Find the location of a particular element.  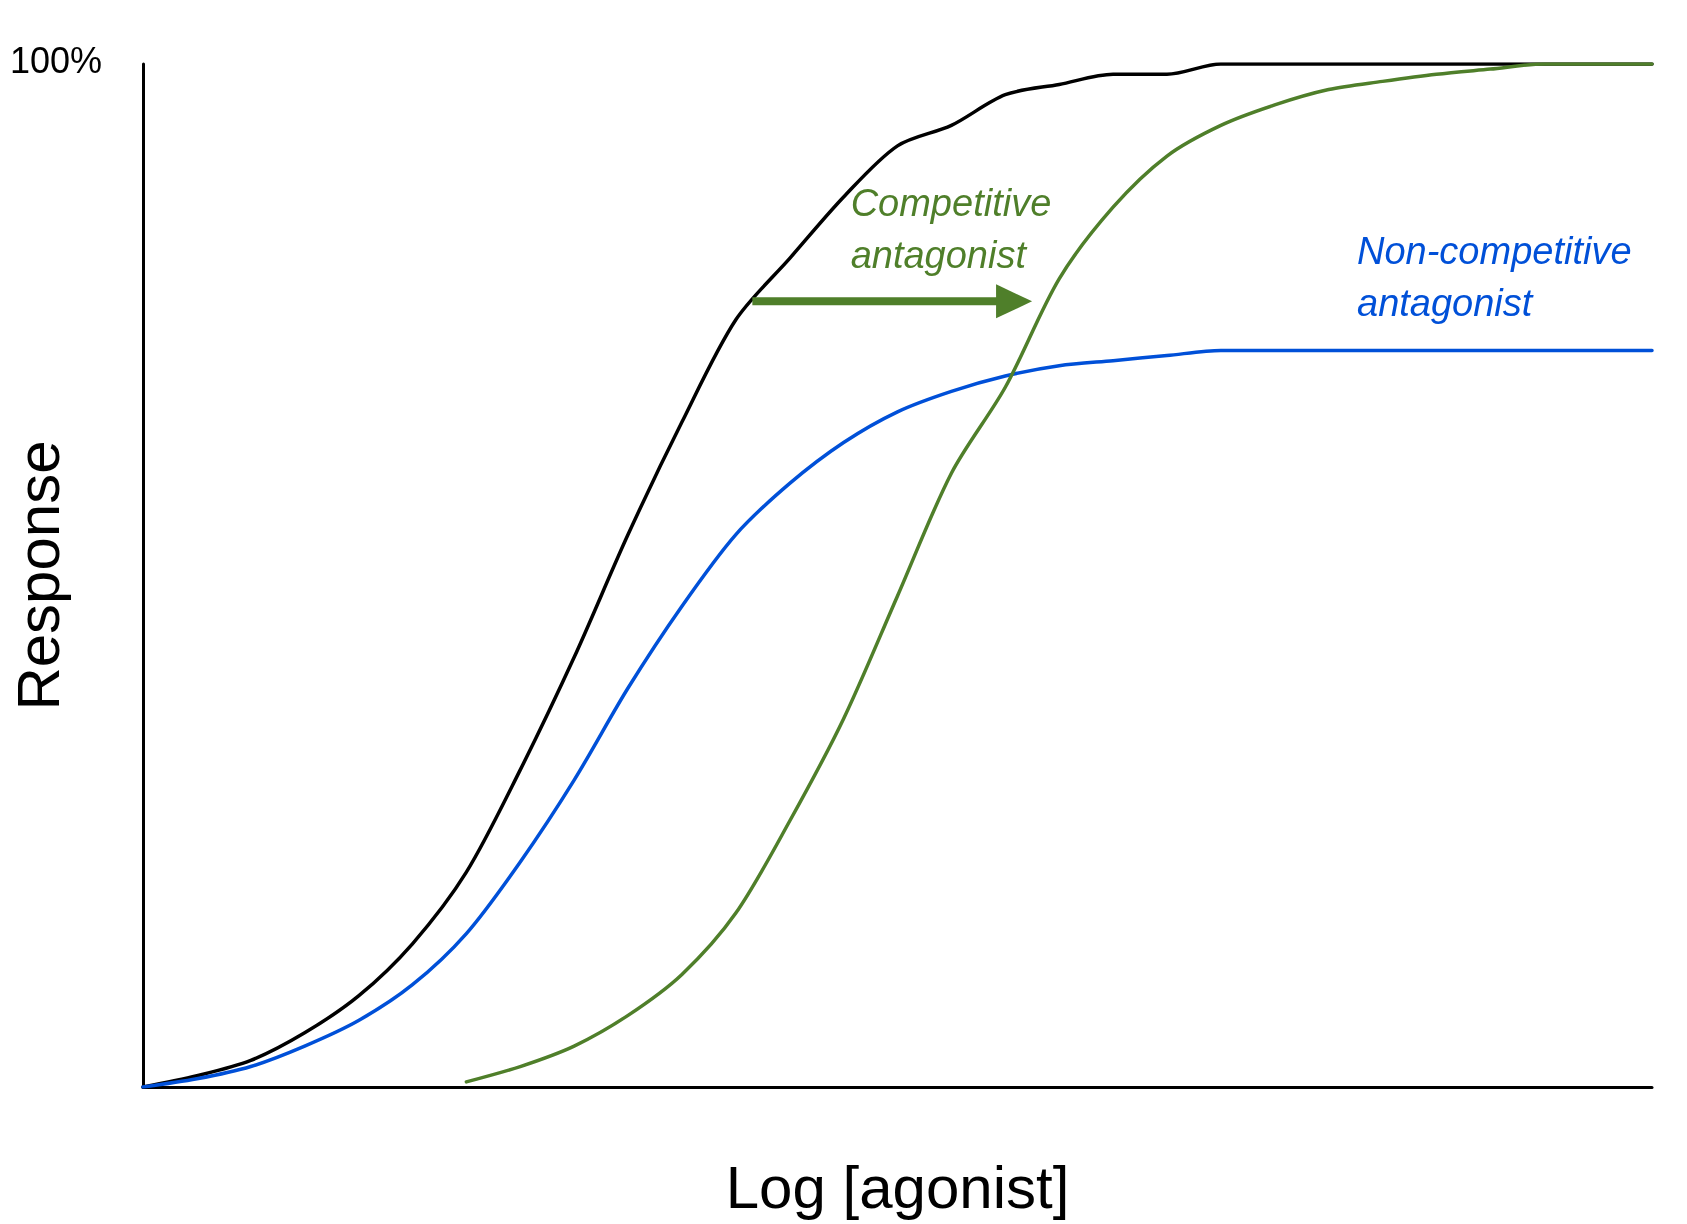

text: 100% is located at coordinates (56, 60).